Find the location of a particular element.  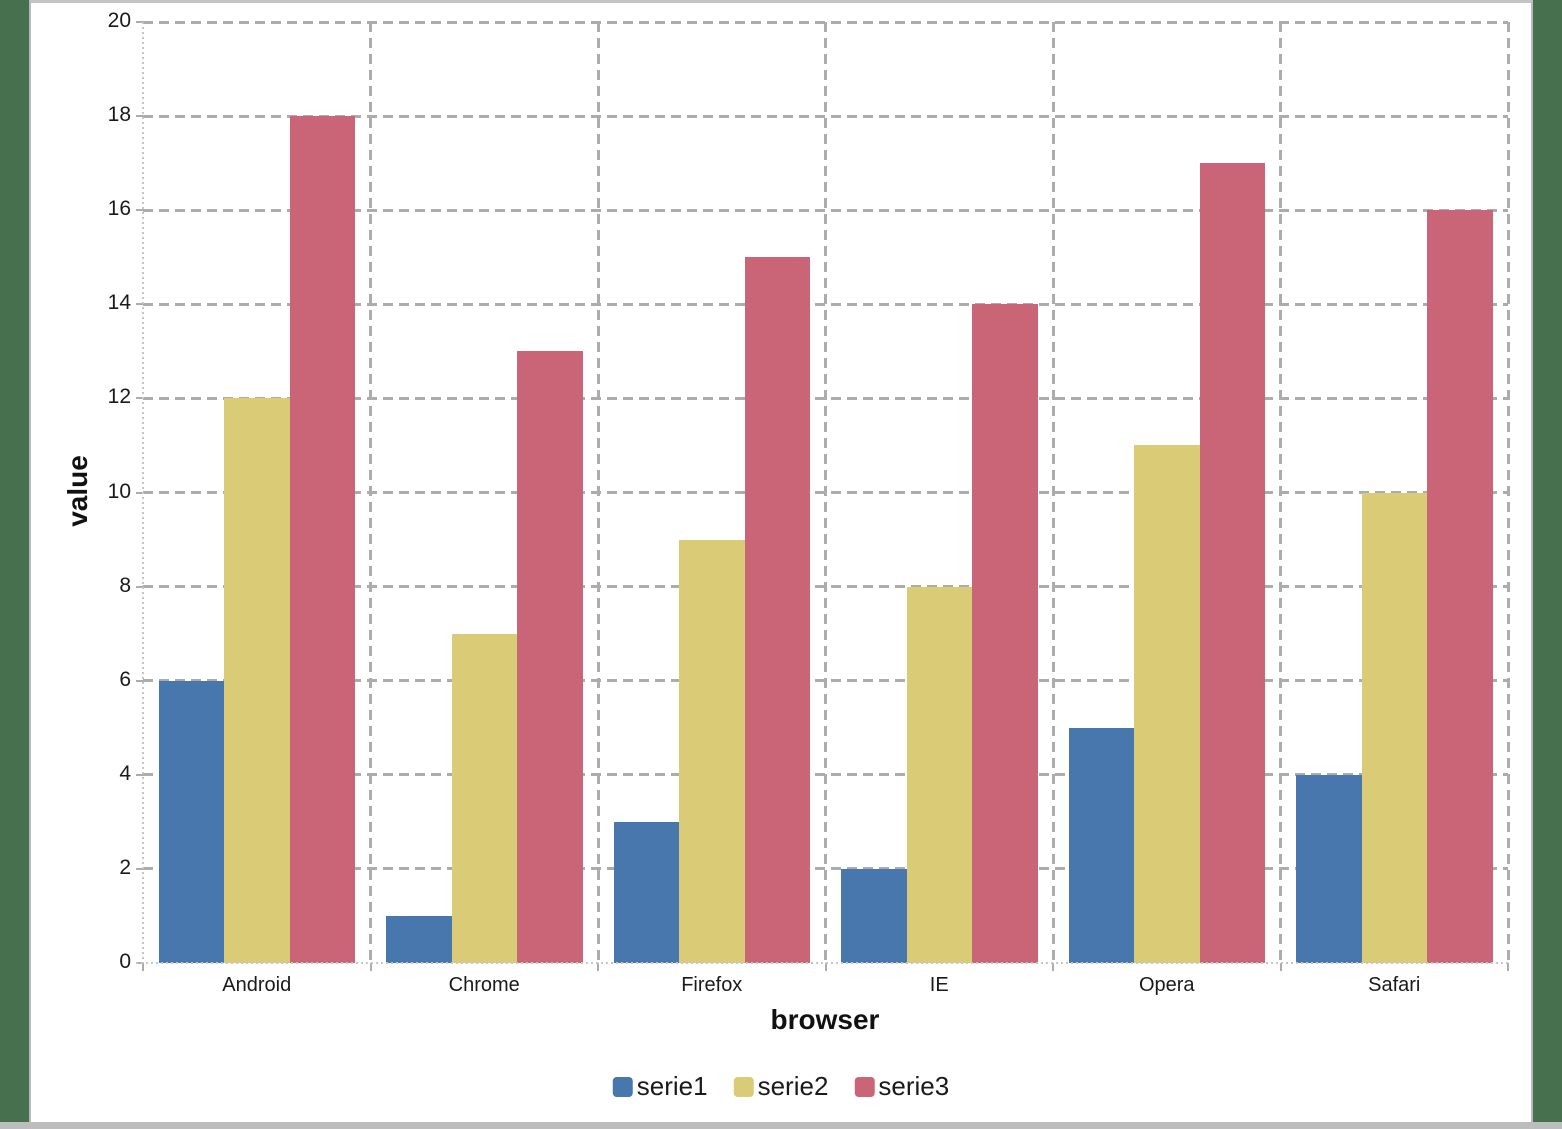

y-axis-tick-label: 6 is located at coordinates (125, 679).